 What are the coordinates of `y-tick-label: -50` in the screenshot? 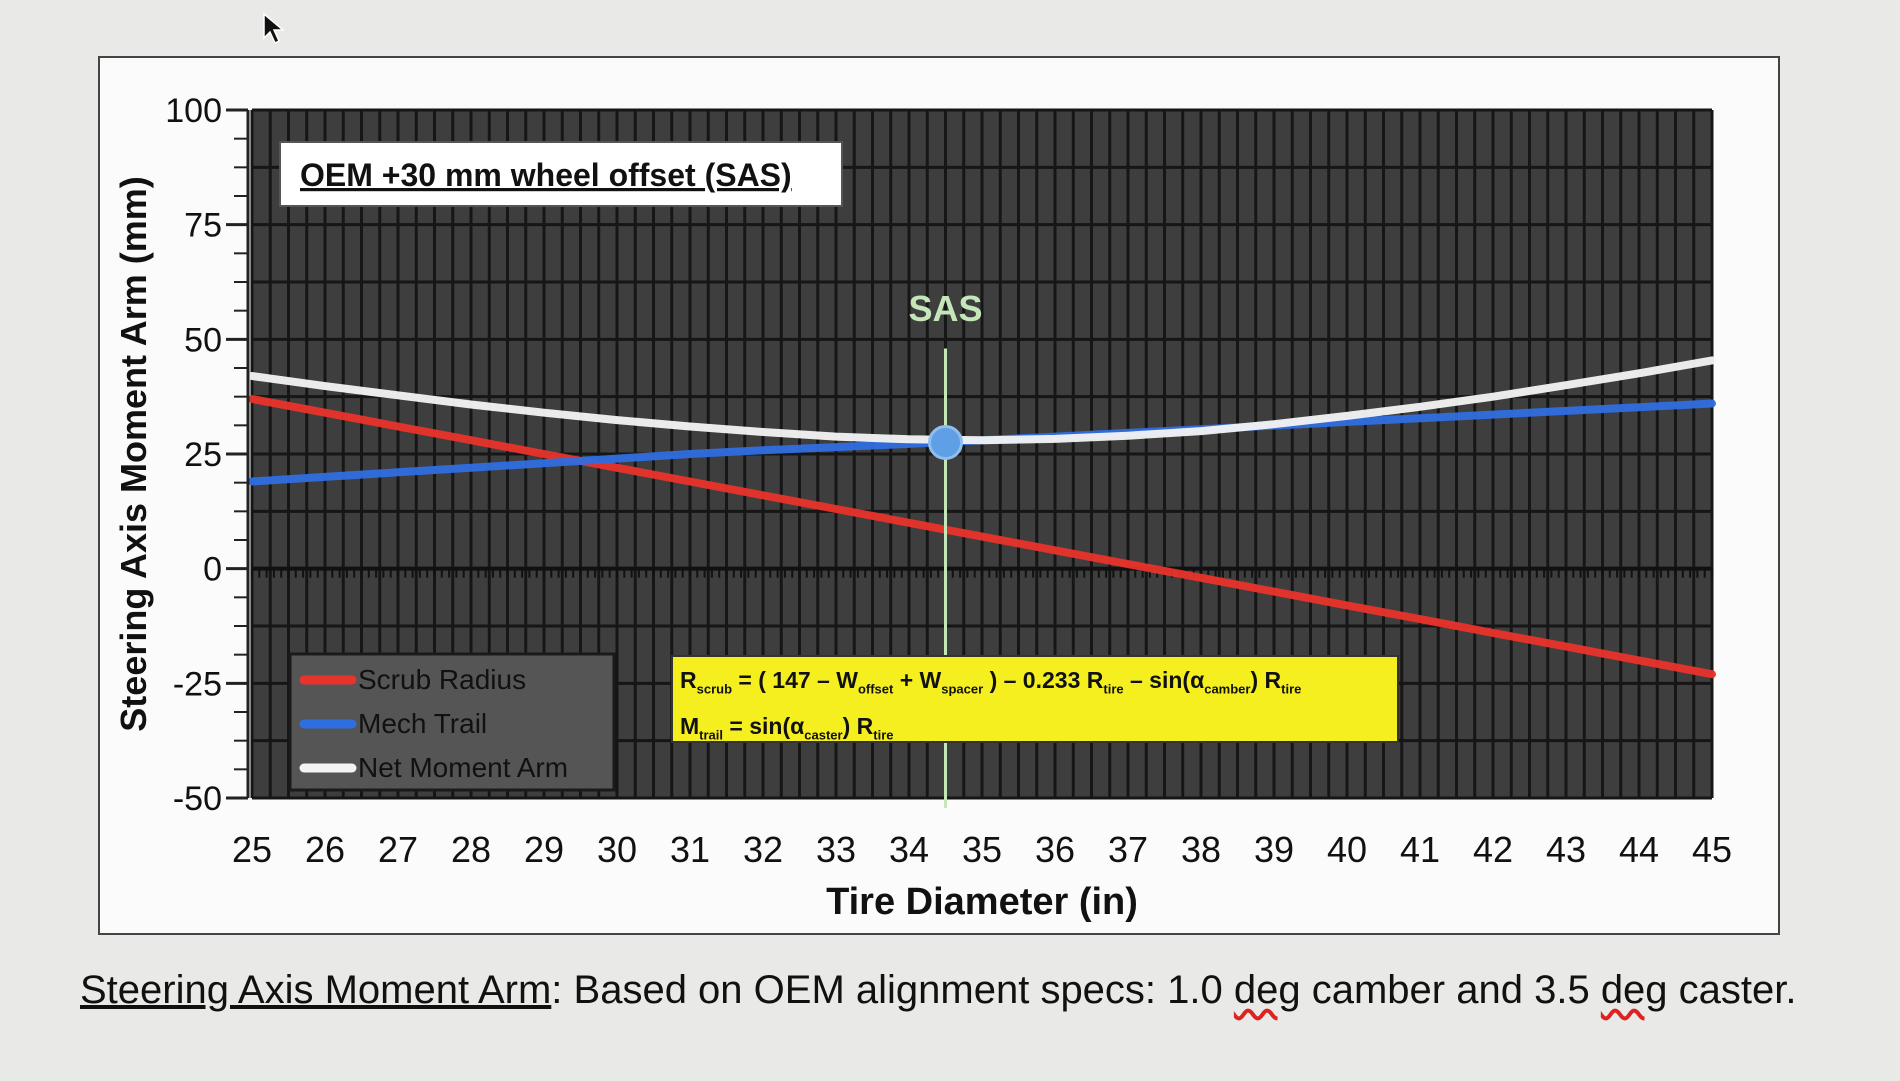 It's located at (197, 799).